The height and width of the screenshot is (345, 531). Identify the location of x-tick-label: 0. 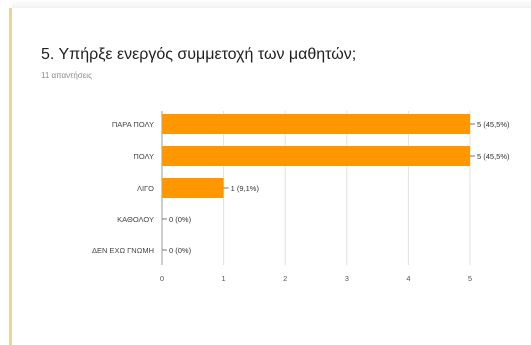
(162, 278).